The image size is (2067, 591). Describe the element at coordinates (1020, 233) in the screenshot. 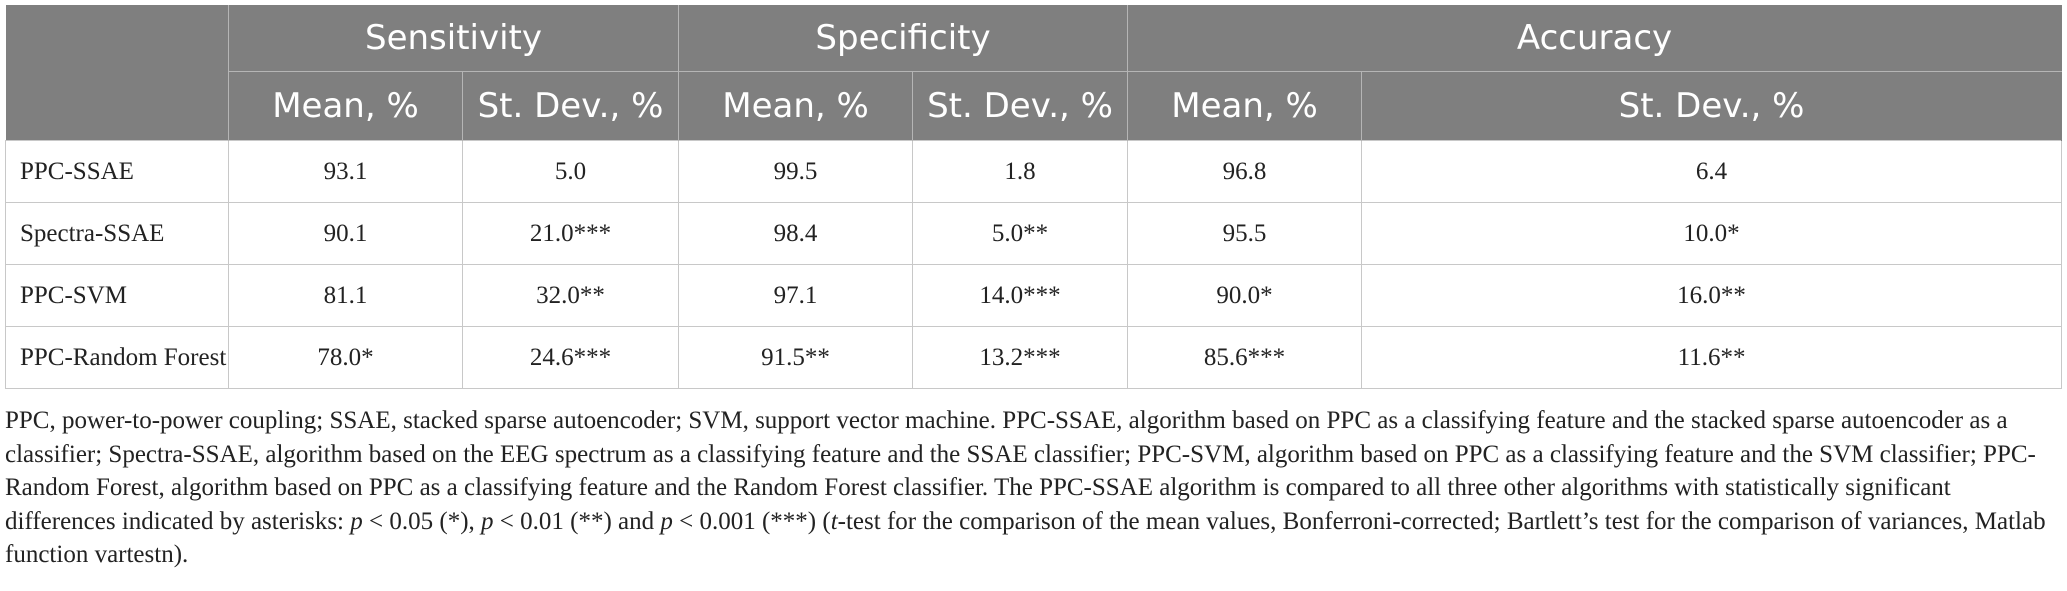

I see `table-cell: 5.0**` at that location.